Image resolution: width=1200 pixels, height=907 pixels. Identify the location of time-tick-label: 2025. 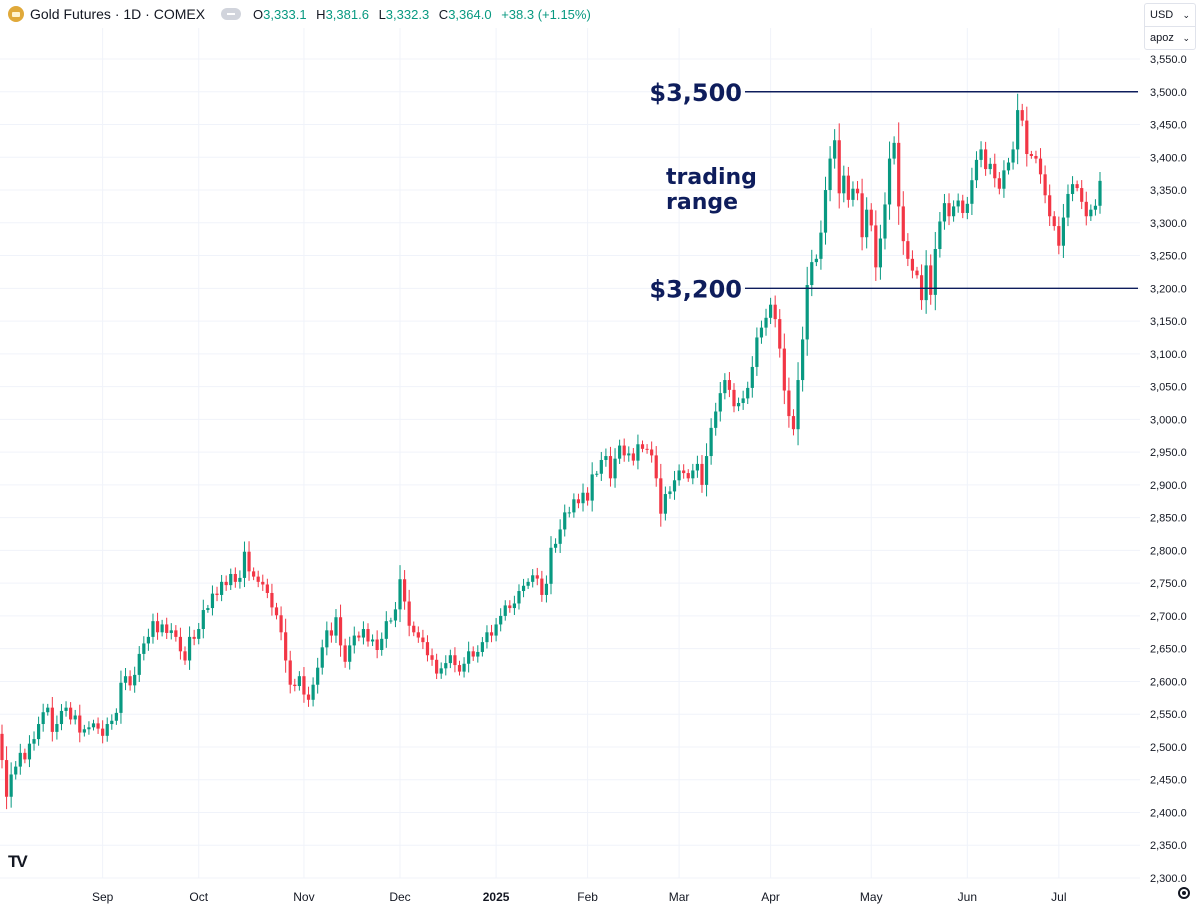
(496, 897).